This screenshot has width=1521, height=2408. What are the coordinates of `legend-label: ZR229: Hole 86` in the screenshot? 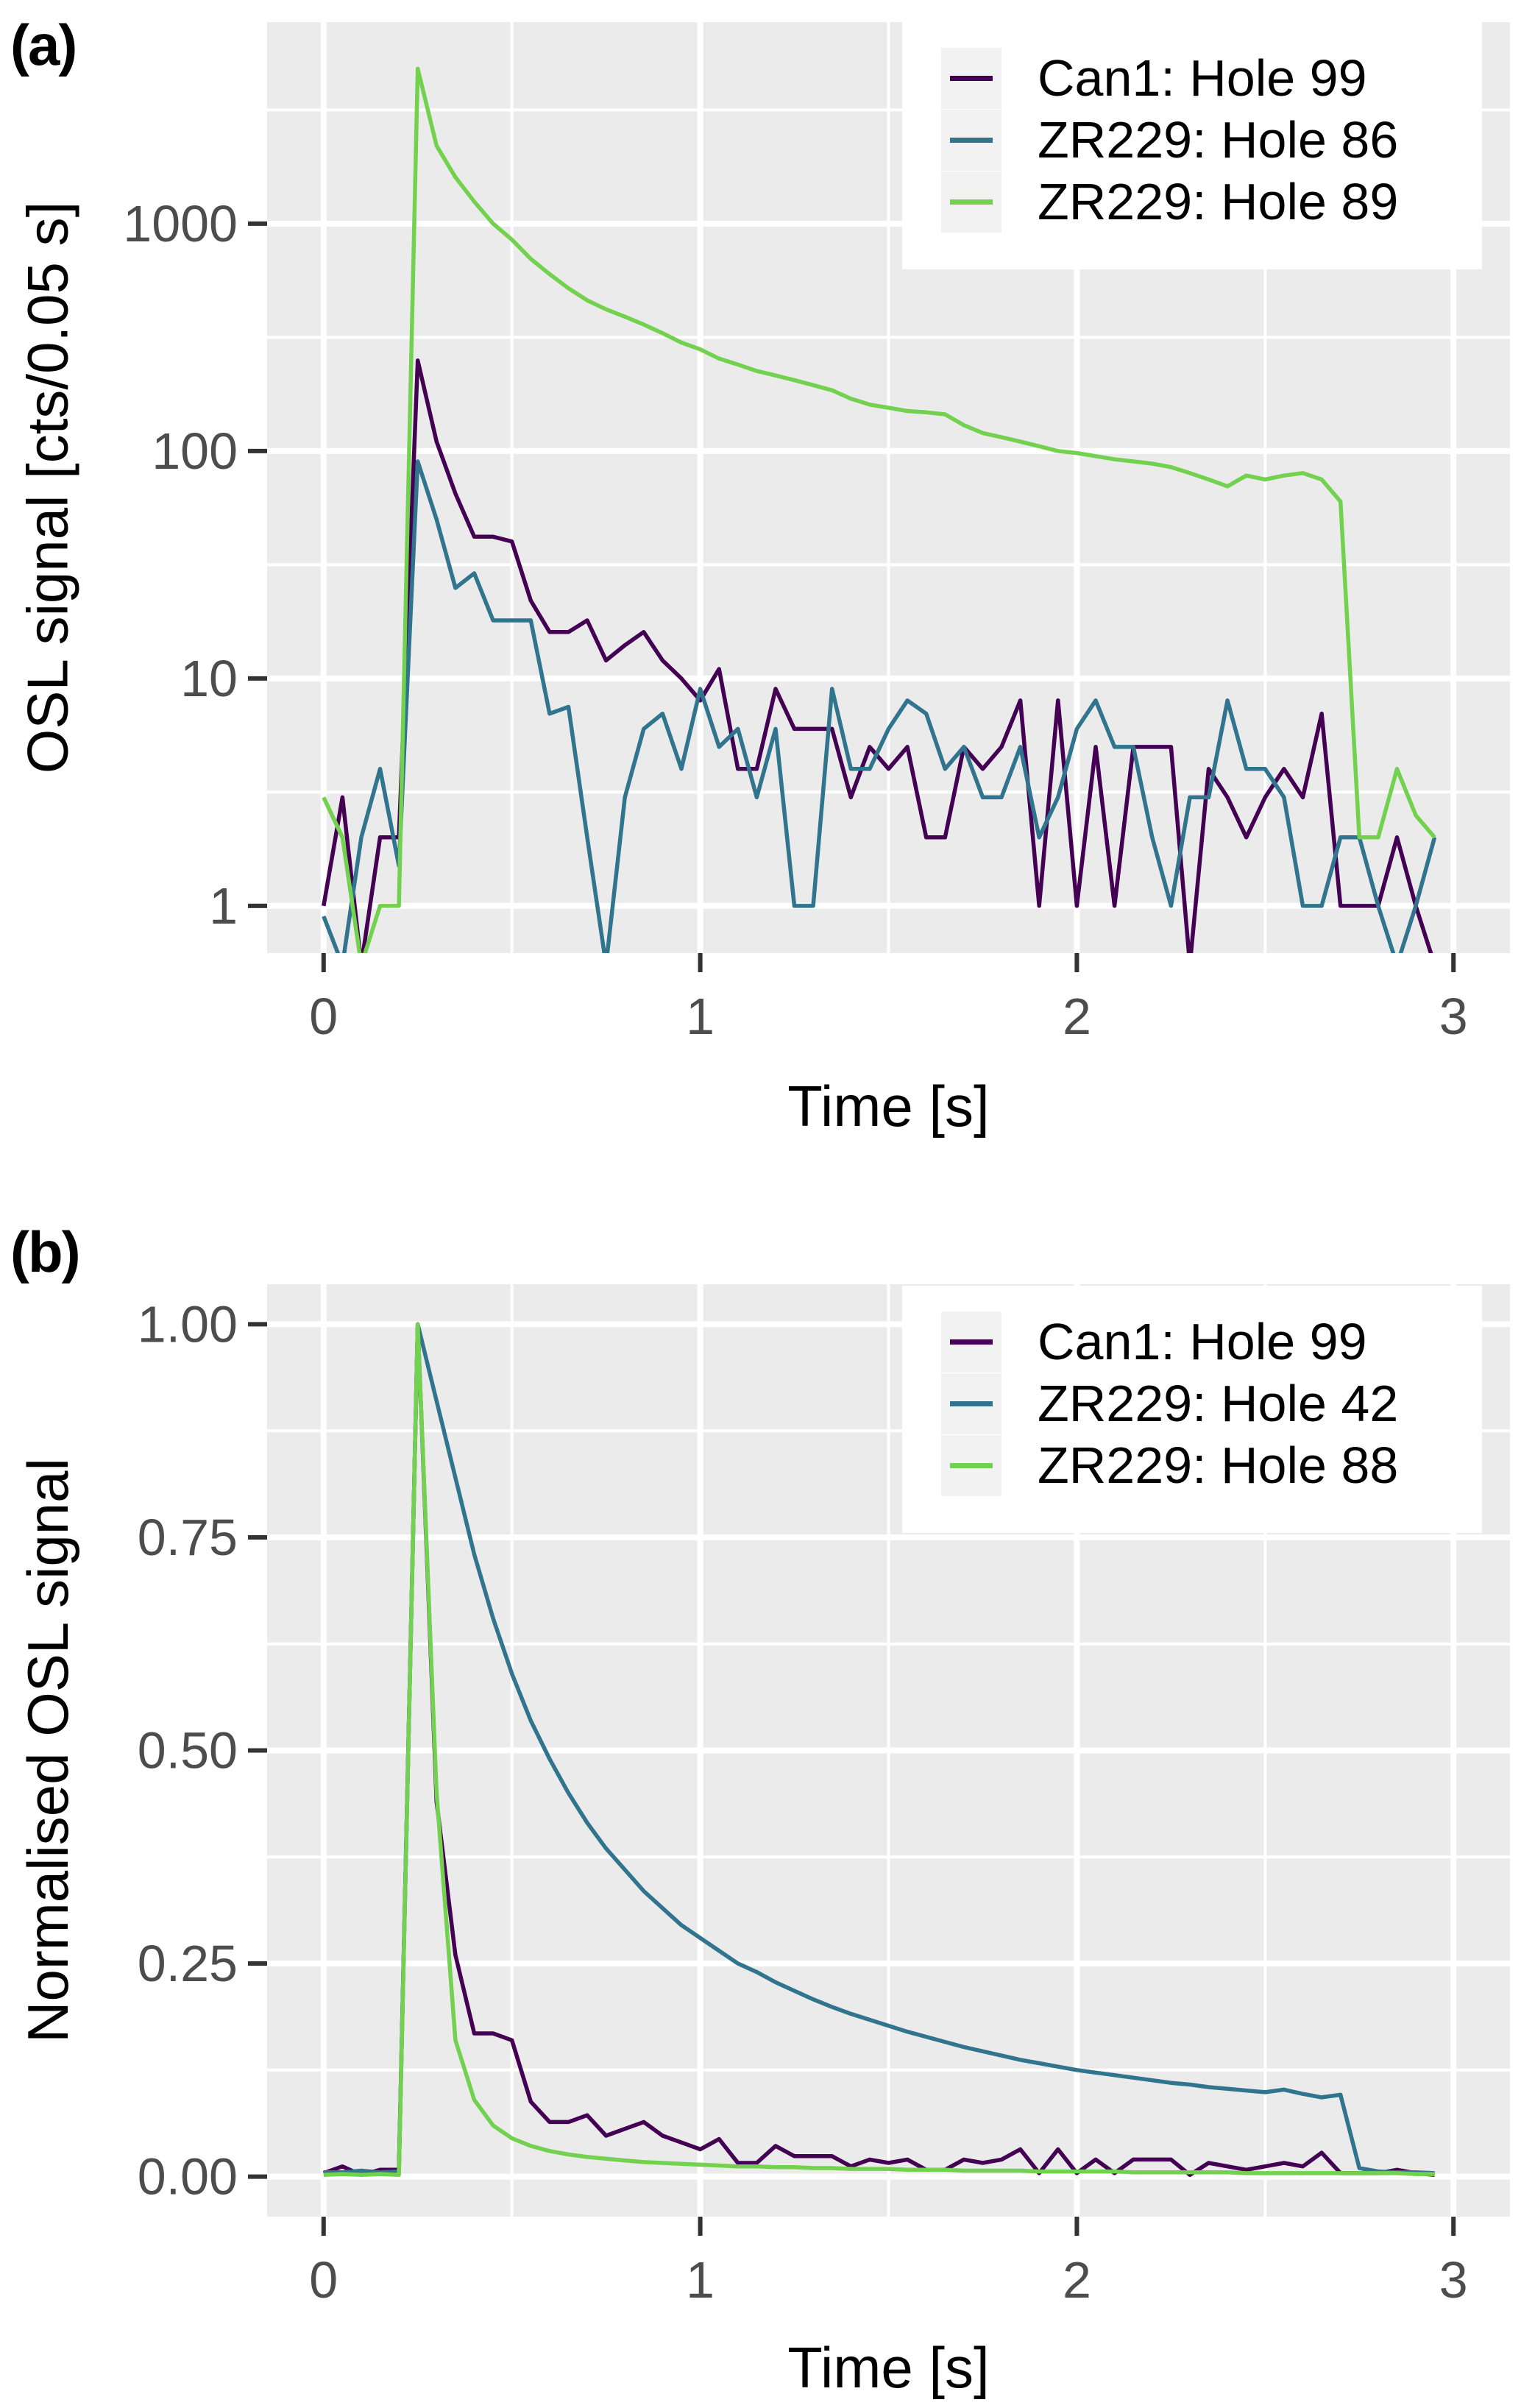 It's located at (1218, 140).